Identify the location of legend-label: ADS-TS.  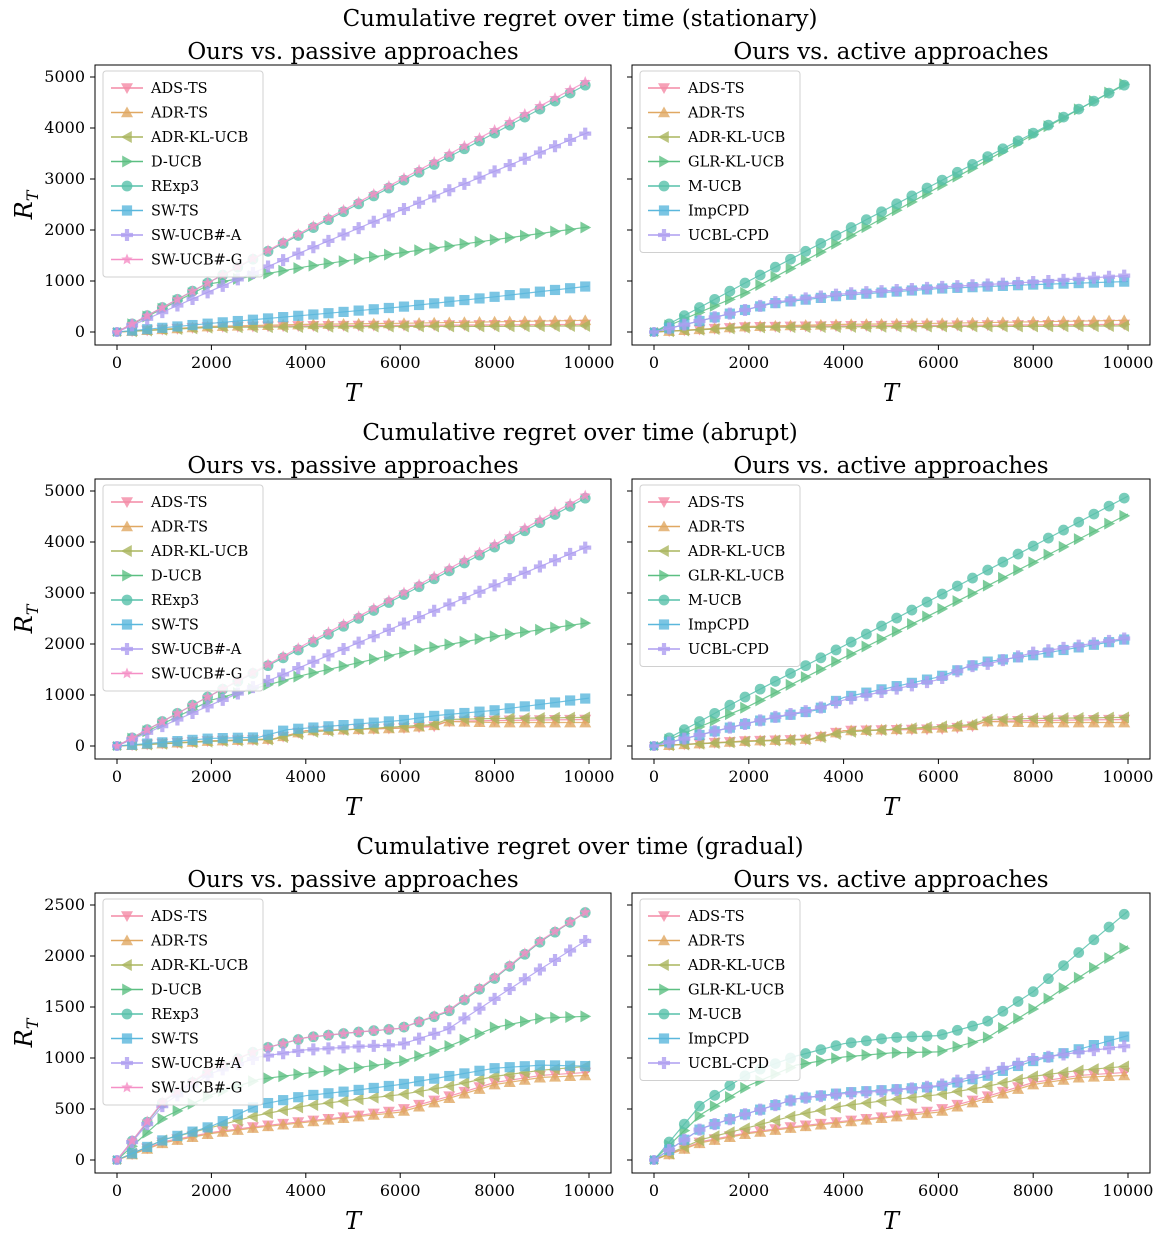
(716, 89).